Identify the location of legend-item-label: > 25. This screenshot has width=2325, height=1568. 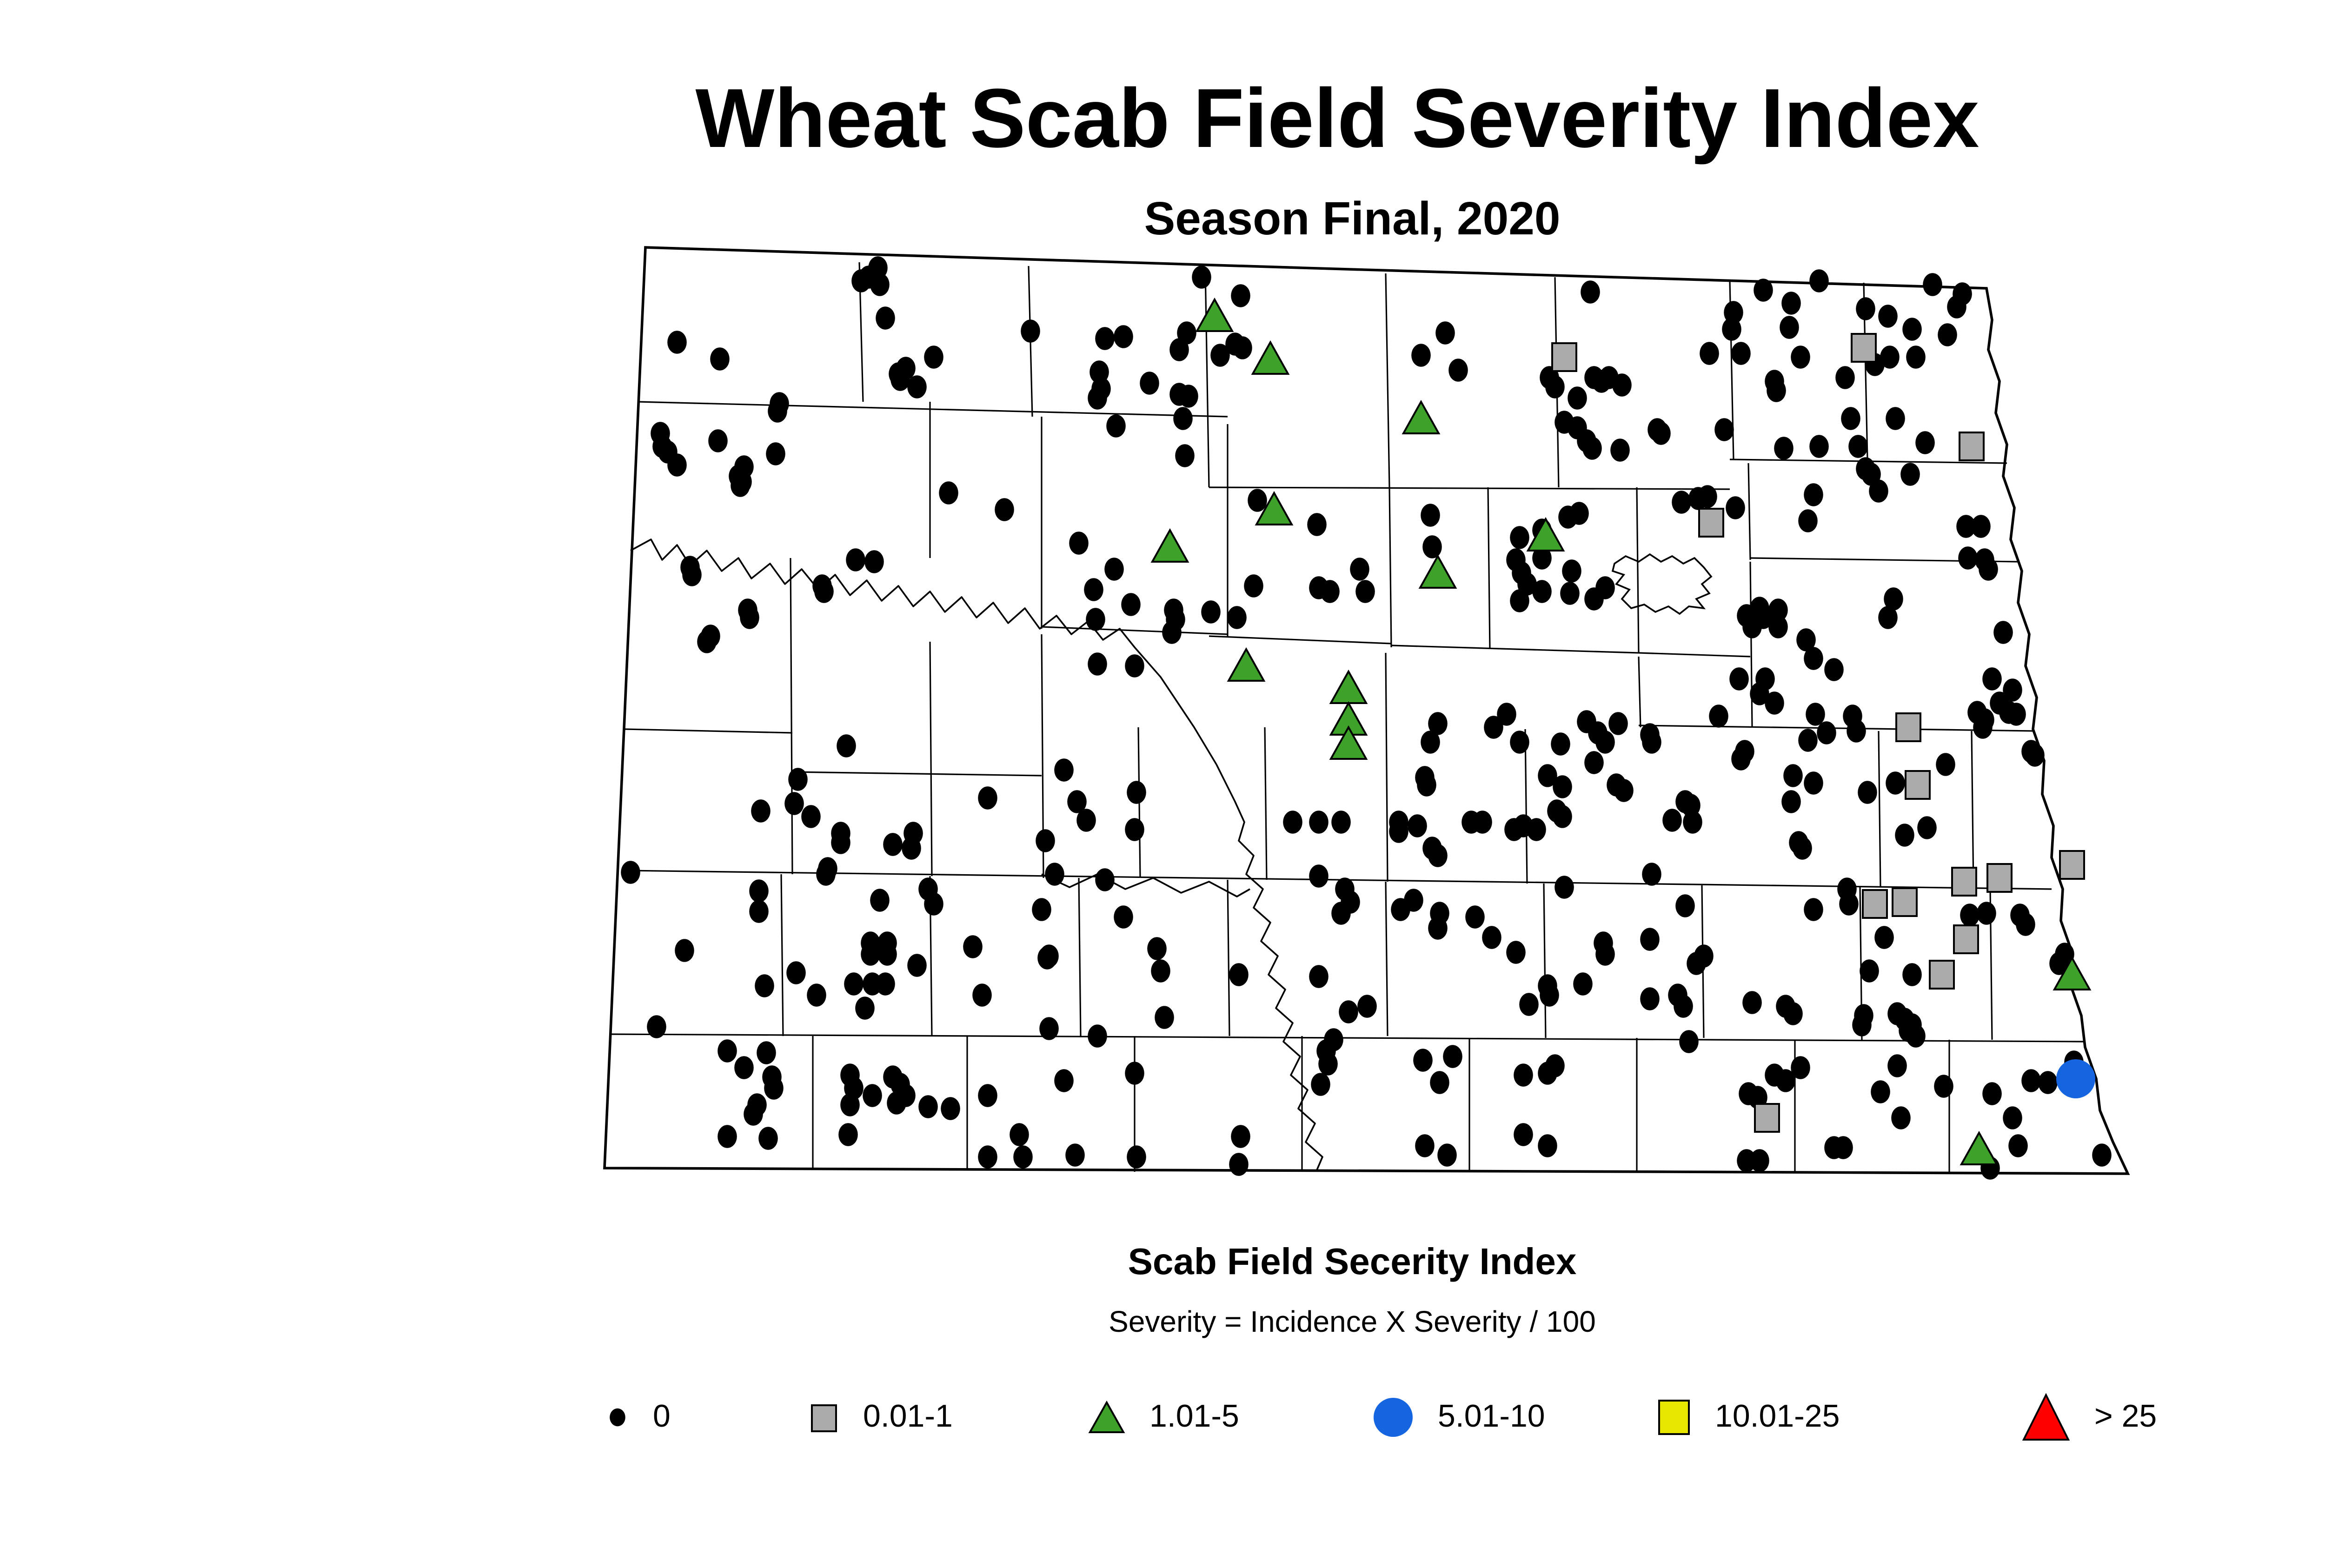
(2125, 1416).